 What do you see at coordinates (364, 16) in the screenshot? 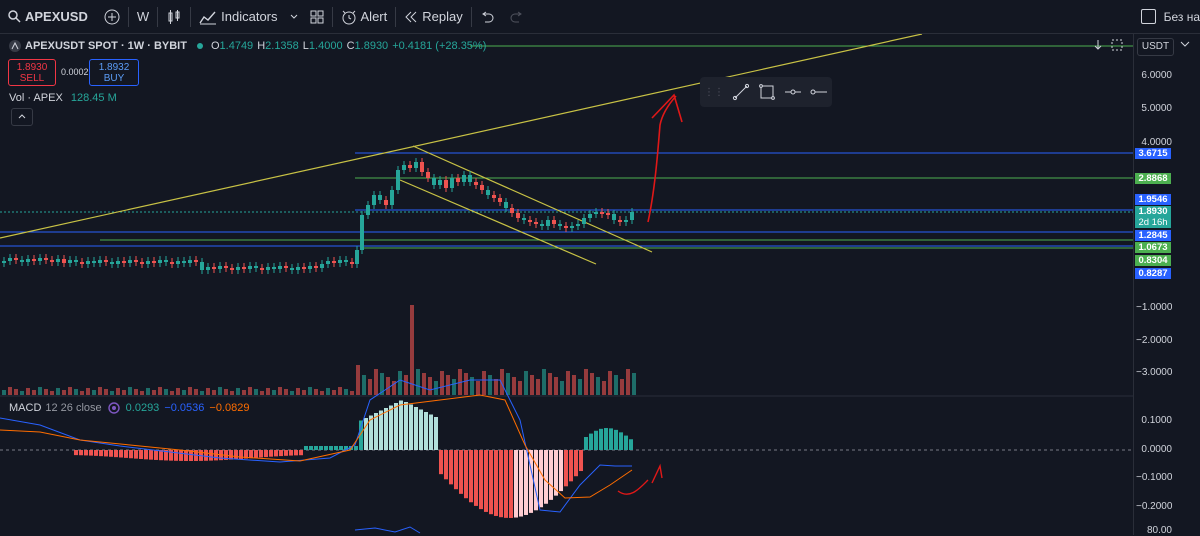
I see `alert-button: Alert` at bounding box center [364, 16].